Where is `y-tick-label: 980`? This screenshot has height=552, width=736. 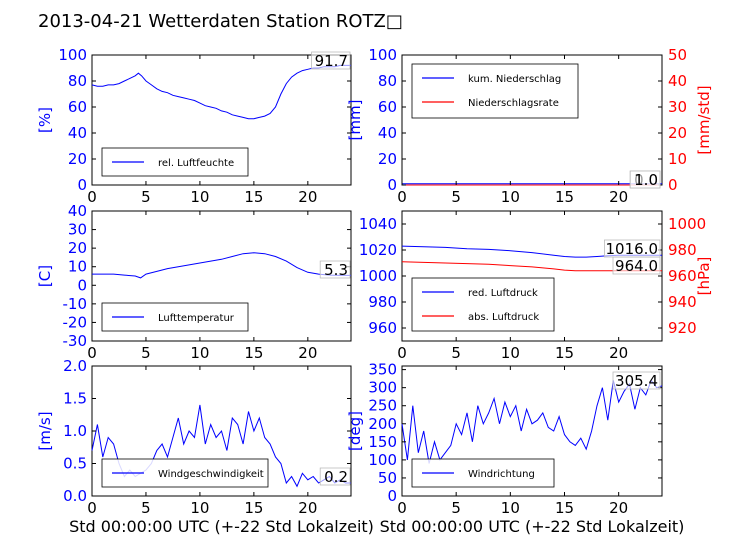
y-tick-label: 980 is located at coordinates (382, 302).